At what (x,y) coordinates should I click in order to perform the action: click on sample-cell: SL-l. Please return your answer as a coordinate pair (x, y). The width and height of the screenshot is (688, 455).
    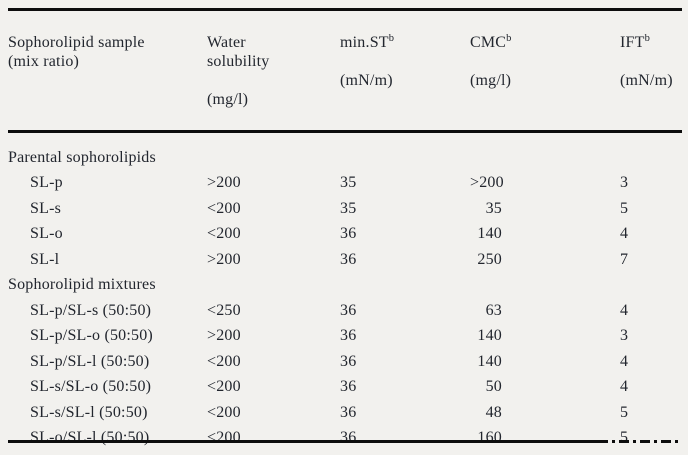
    Looking at the image, I should click on (45, 259).